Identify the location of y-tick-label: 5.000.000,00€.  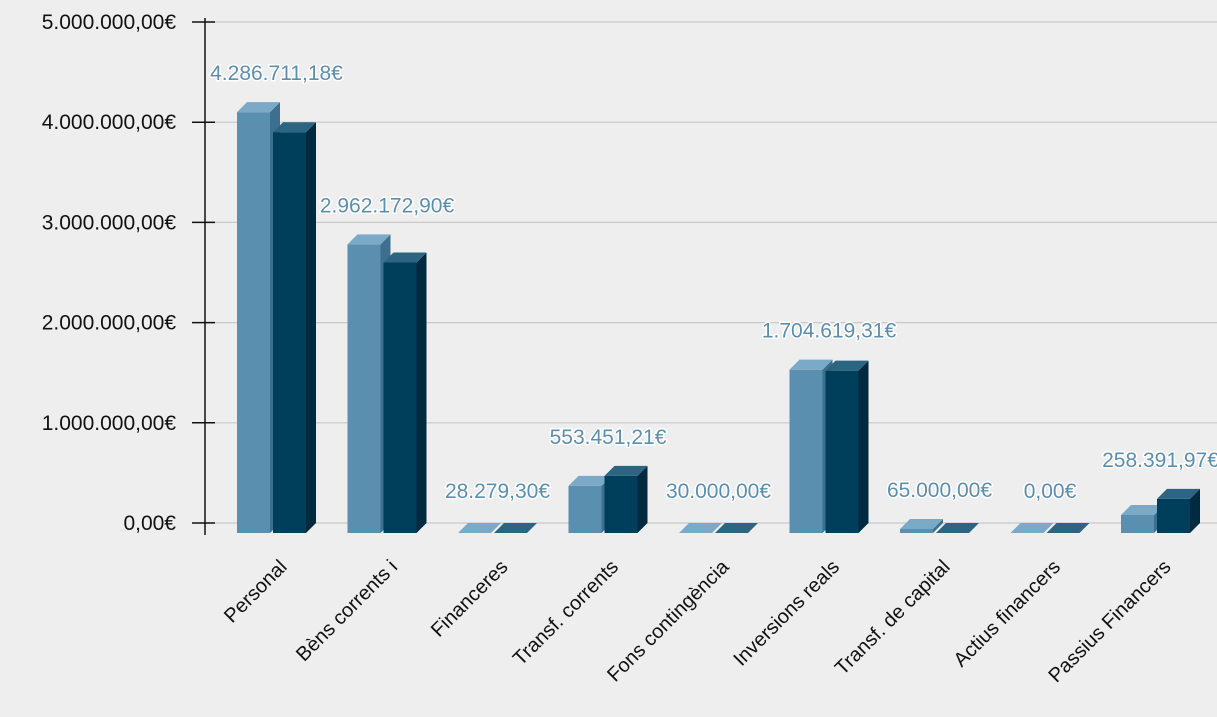
(109, 22).